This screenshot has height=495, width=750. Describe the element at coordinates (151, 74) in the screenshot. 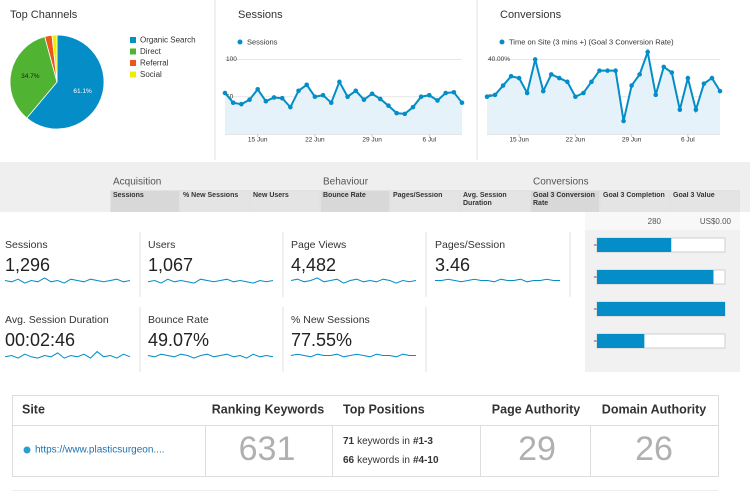

I see `legend-label: Social` at that location.